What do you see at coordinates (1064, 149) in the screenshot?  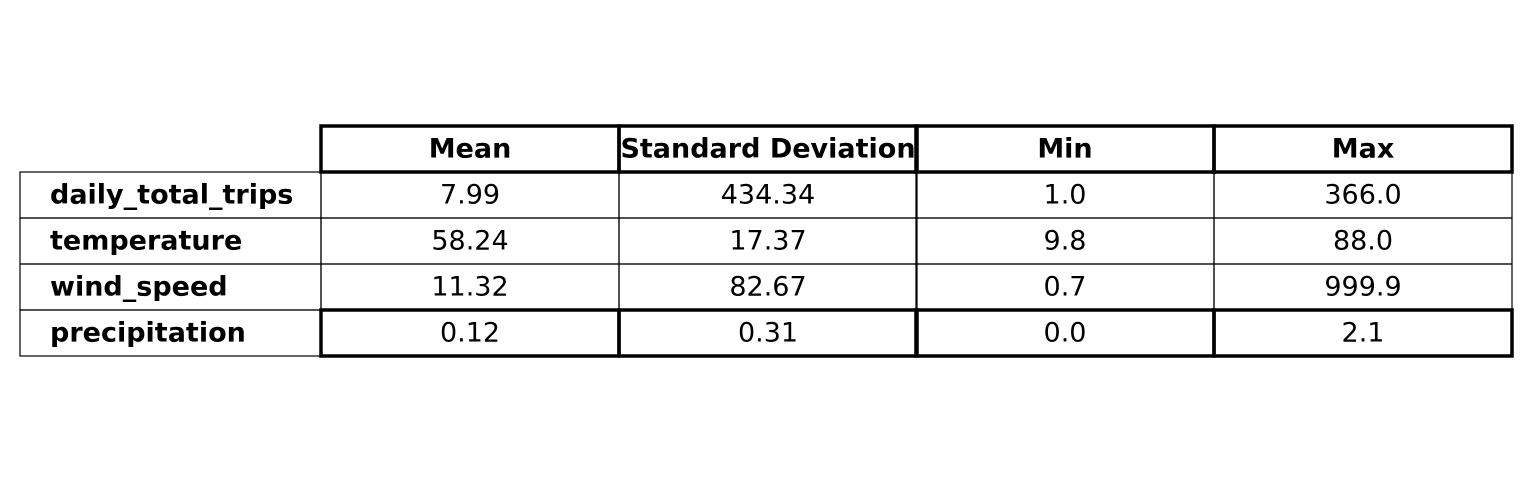 I see `column-header: Min` at bounding box center [1064, 149].